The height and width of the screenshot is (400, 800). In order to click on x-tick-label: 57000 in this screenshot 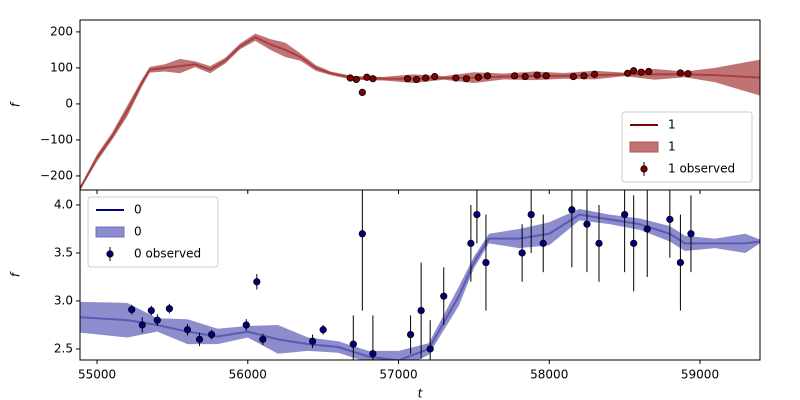, I will do `click(398, 375)`.